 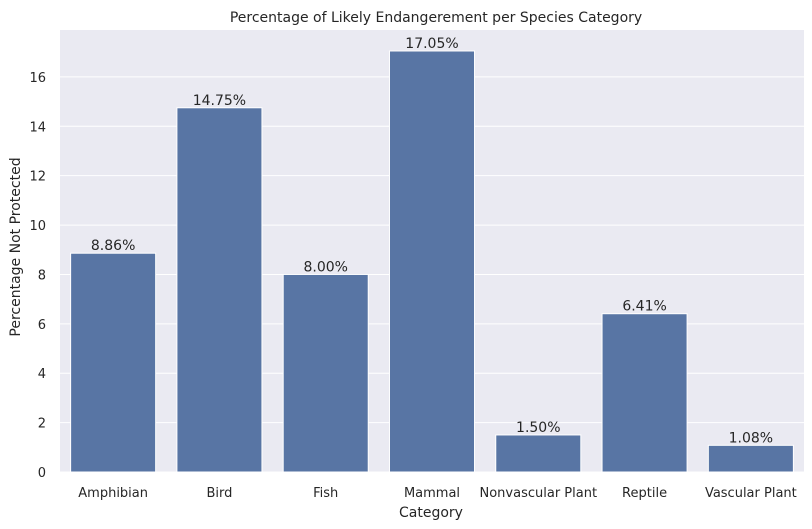 I want to click on bar-bird, so click(x=219, y=290).